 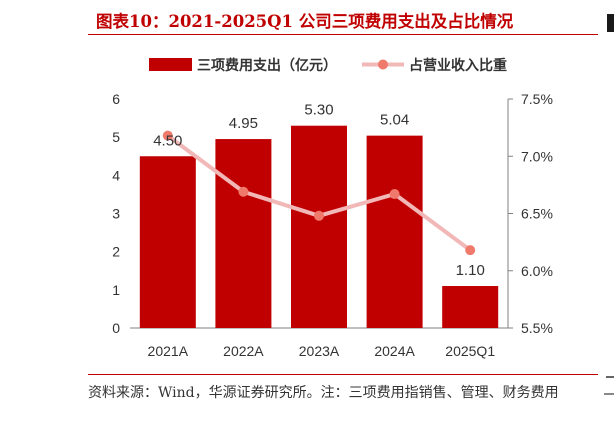 What do you see at coordinates (537, 99) in the screenshot?
I see `y-right-tick-label: 7.5%` at bounding box center [537, 99].